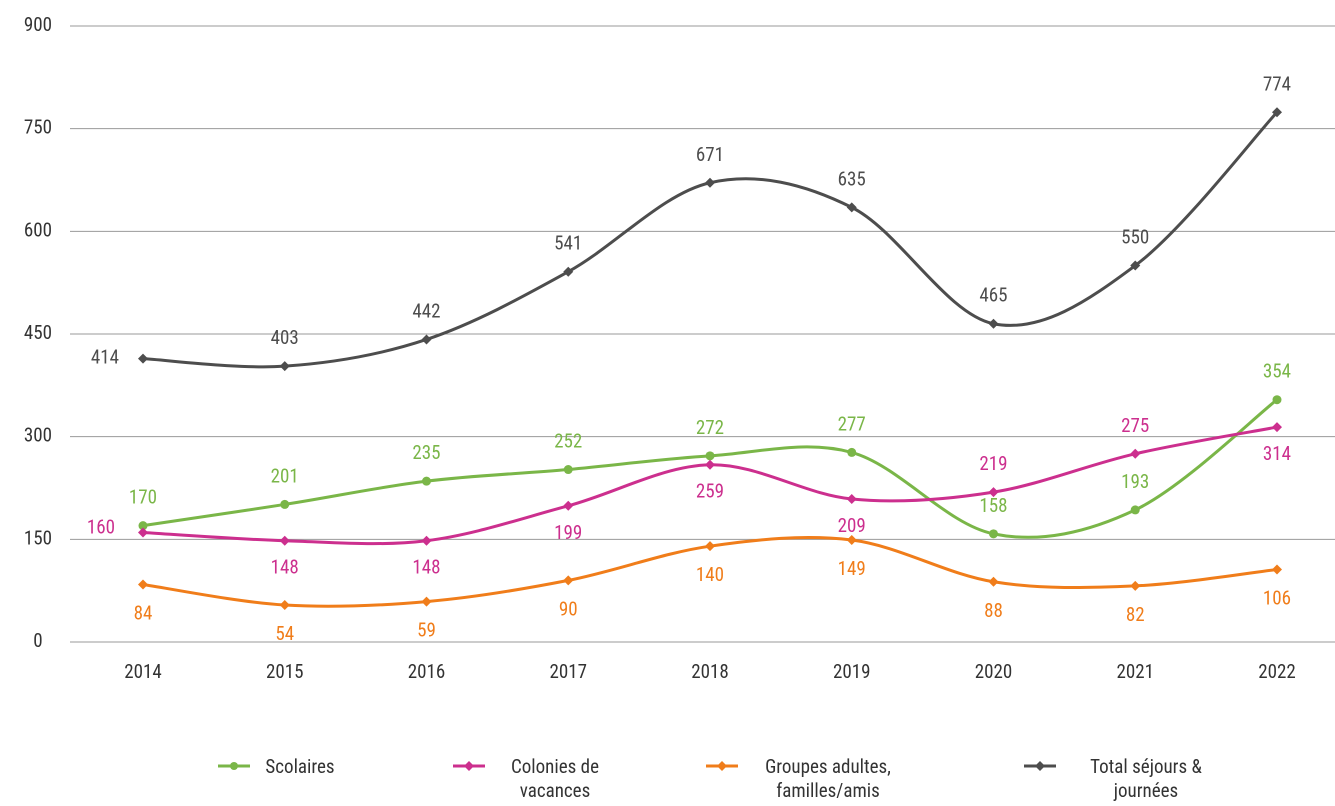 The image size is (1335, 806). I want to click on data-label: 635, so click(852, 178).